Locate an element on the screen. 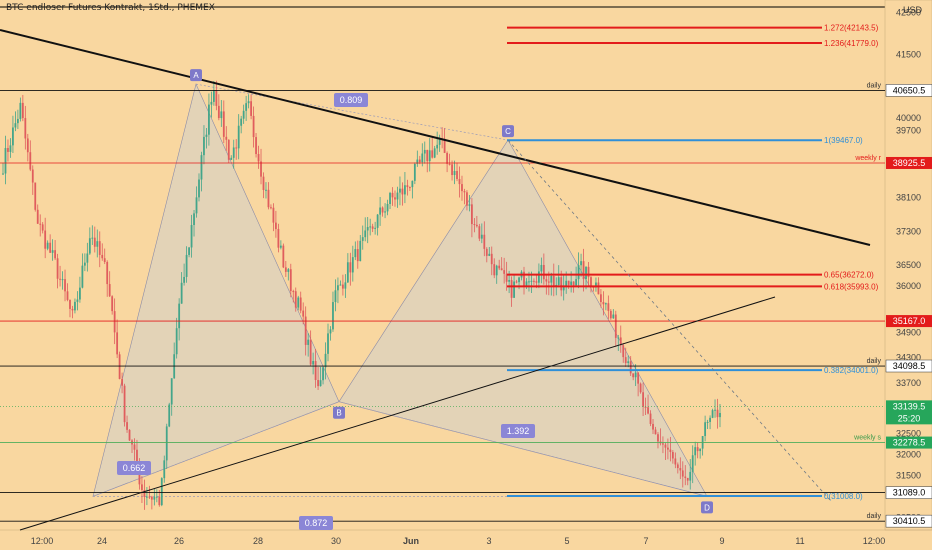  fib-level-label: 1.236(41779.0) is located at coordinates (851, 43).